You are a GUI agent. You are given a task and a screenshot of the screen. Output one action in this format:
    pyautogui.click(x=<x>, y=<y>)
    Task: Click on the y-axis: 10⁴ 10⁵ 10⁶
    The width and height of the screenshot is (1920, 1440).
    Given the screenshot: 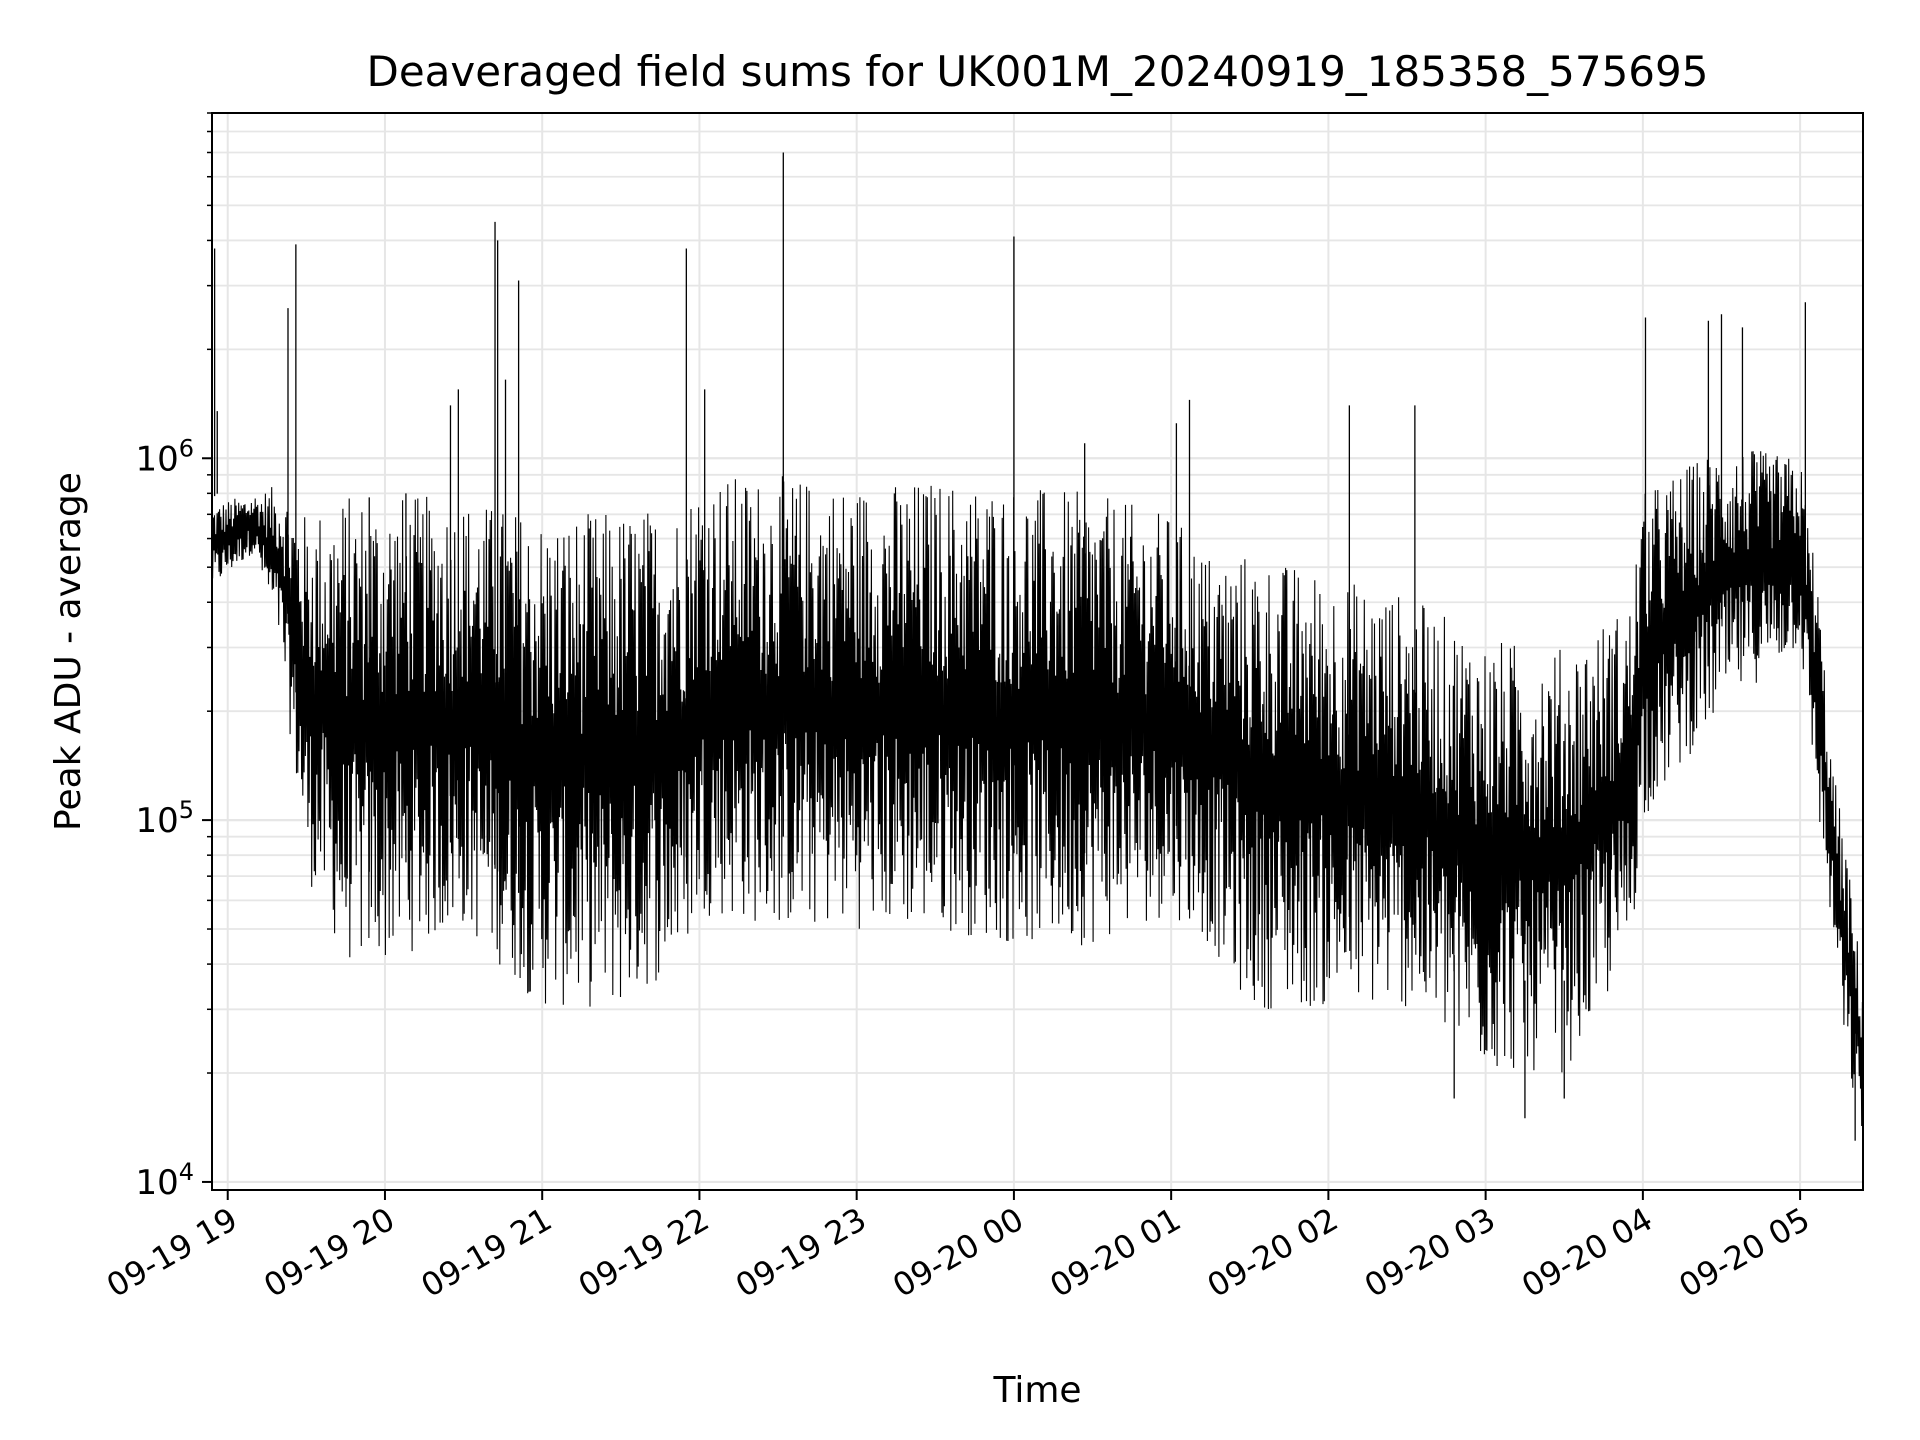 What is the action you would take?
    pyautogui.click(x=173, y=657)
    